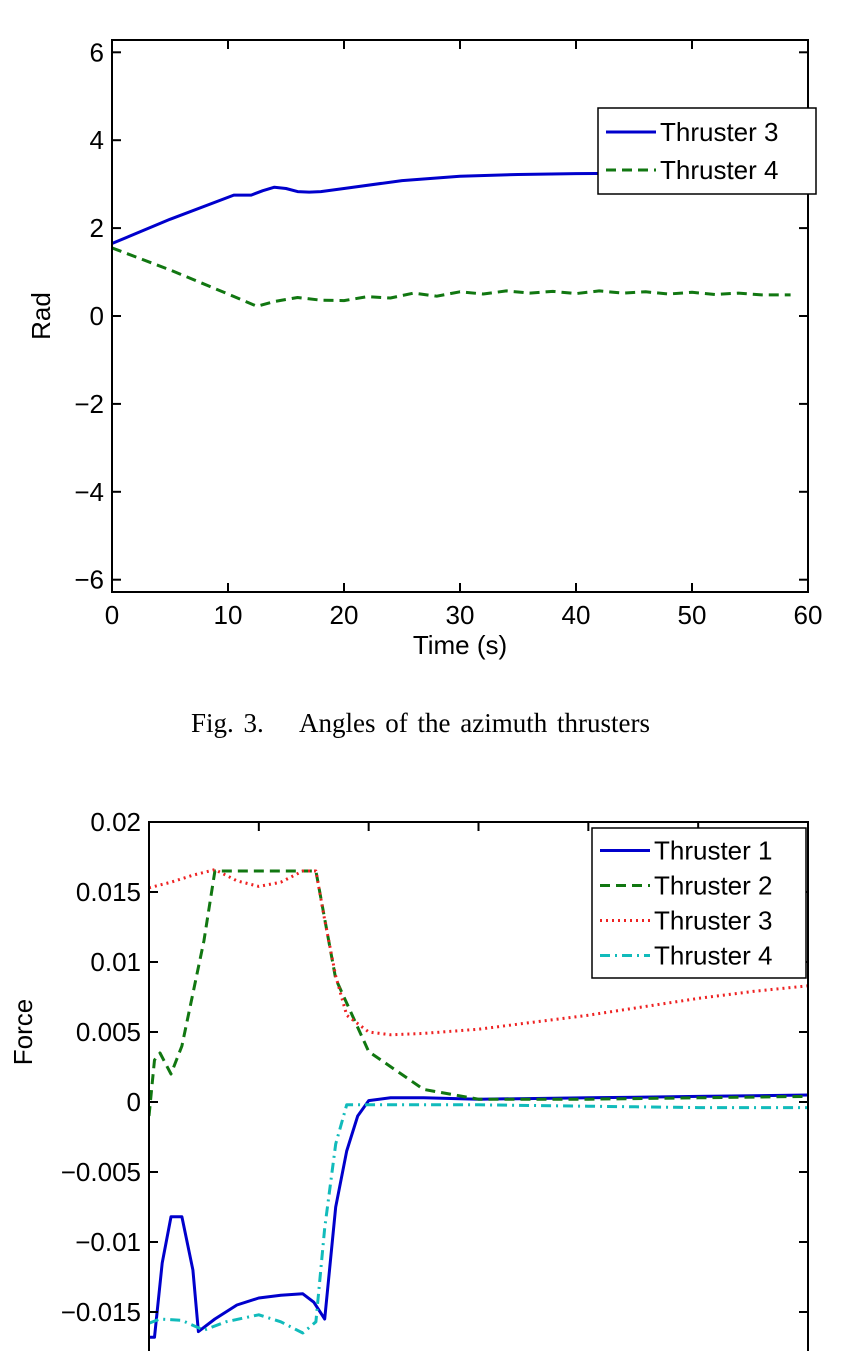  What do you see at coordinates (115, 962) in the screenshot?
I see `y-tick-label: 0.01` at bounding box center [115, 962].